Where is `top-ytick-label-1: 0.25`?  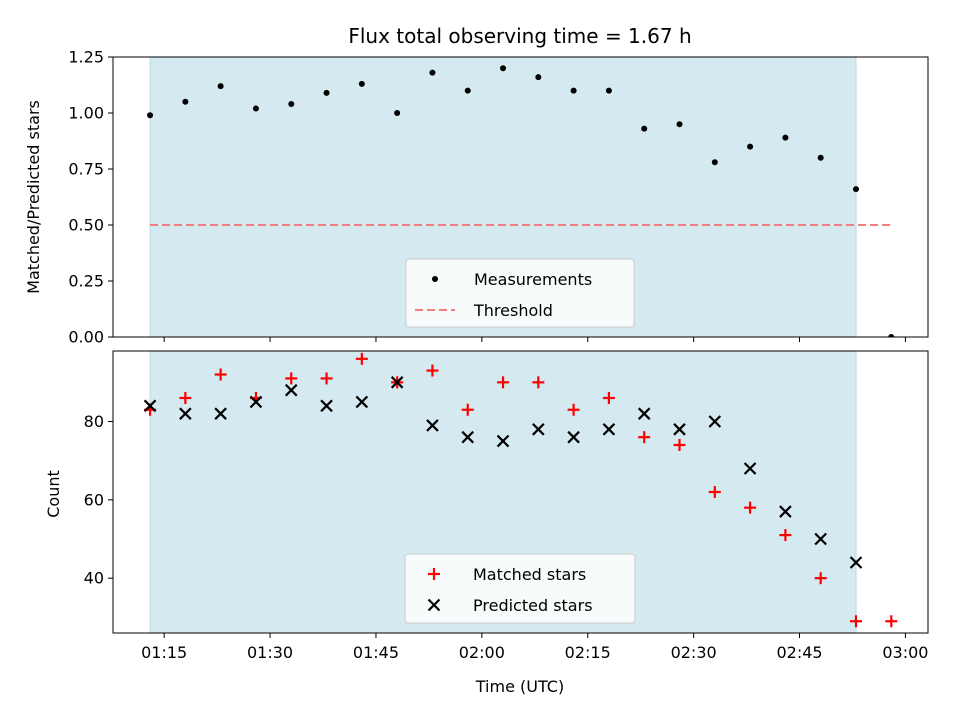
top-ytick-label-1: 0.25 is located at coordinates (86, 281).